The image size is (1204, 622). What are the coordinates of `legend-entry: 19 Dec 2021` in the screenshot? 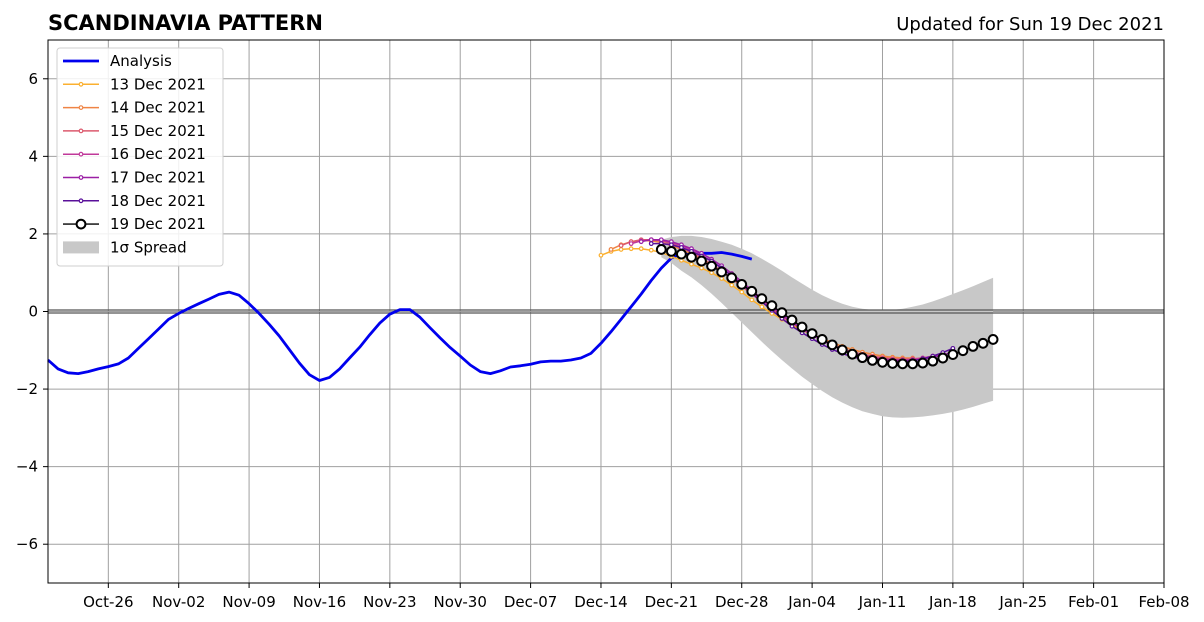 It's located at (134, 224).